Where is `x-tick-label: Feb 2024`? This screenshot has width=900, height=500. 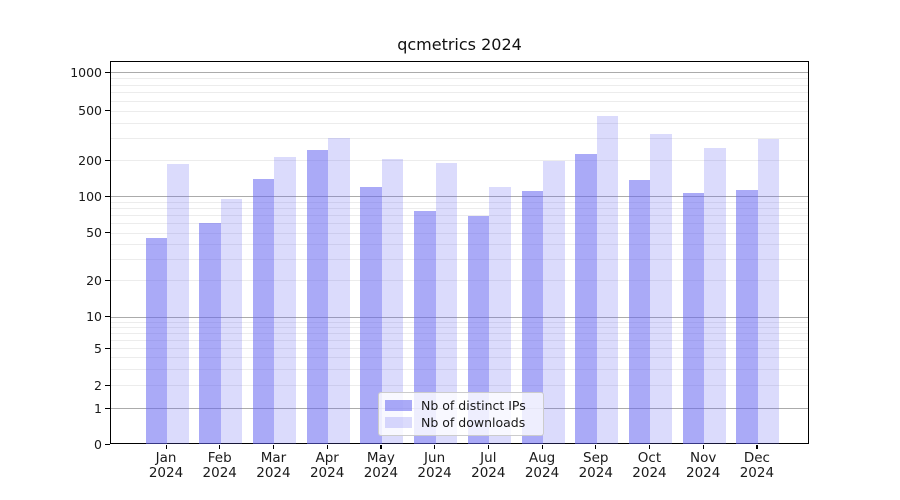 x-tick-label: Feb 2024 is located at coordinates (219, 465).